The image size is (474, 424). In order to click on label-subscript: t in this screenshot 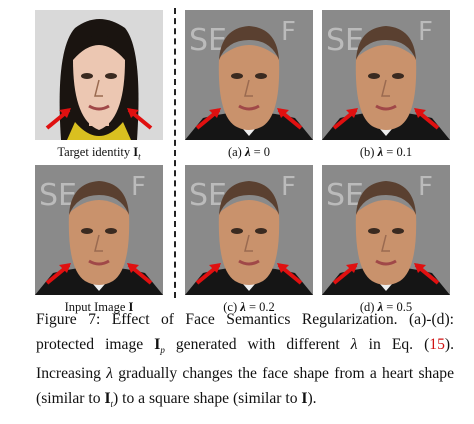, I will do `click(139, 156)`.